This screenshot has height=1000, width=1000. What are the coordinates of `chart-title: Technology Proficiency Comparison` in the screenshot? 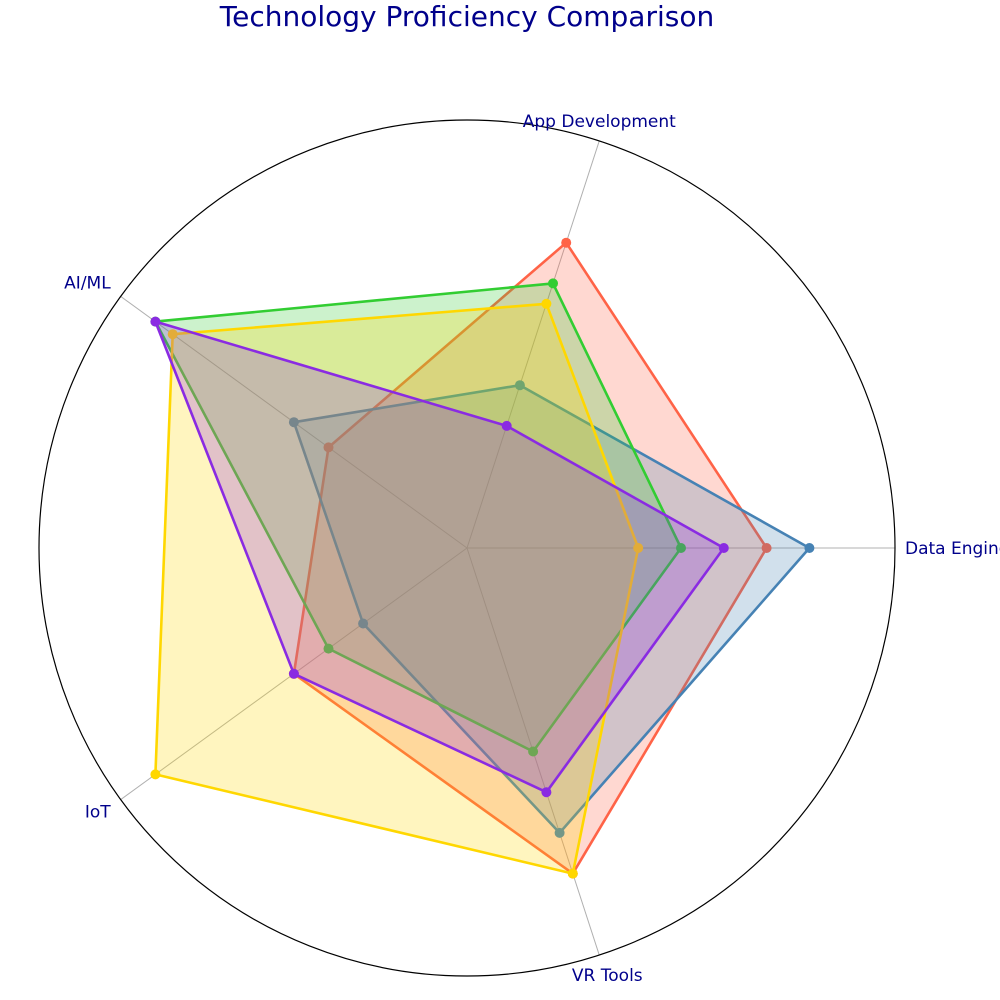 It's located at (466, 16).